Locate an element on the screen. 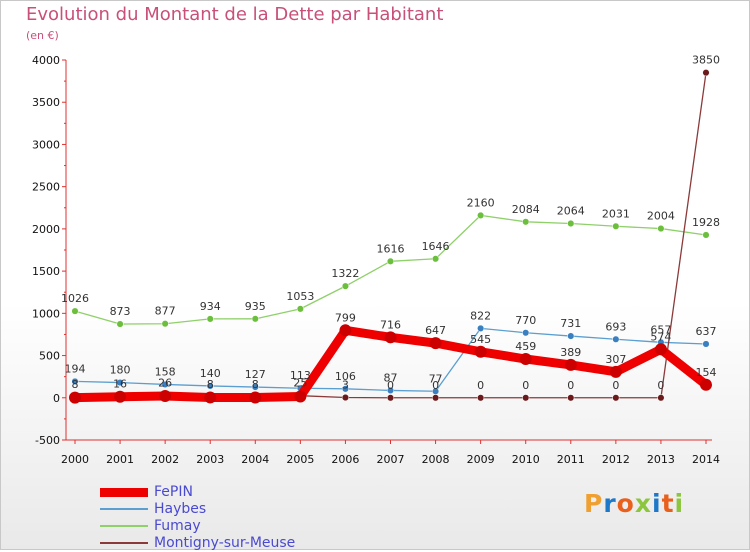 Image resolution: width=750 pixels, height=552 pixels. data-label-montigny-sur-meuse: 26 is located at coordinates (165, 383).